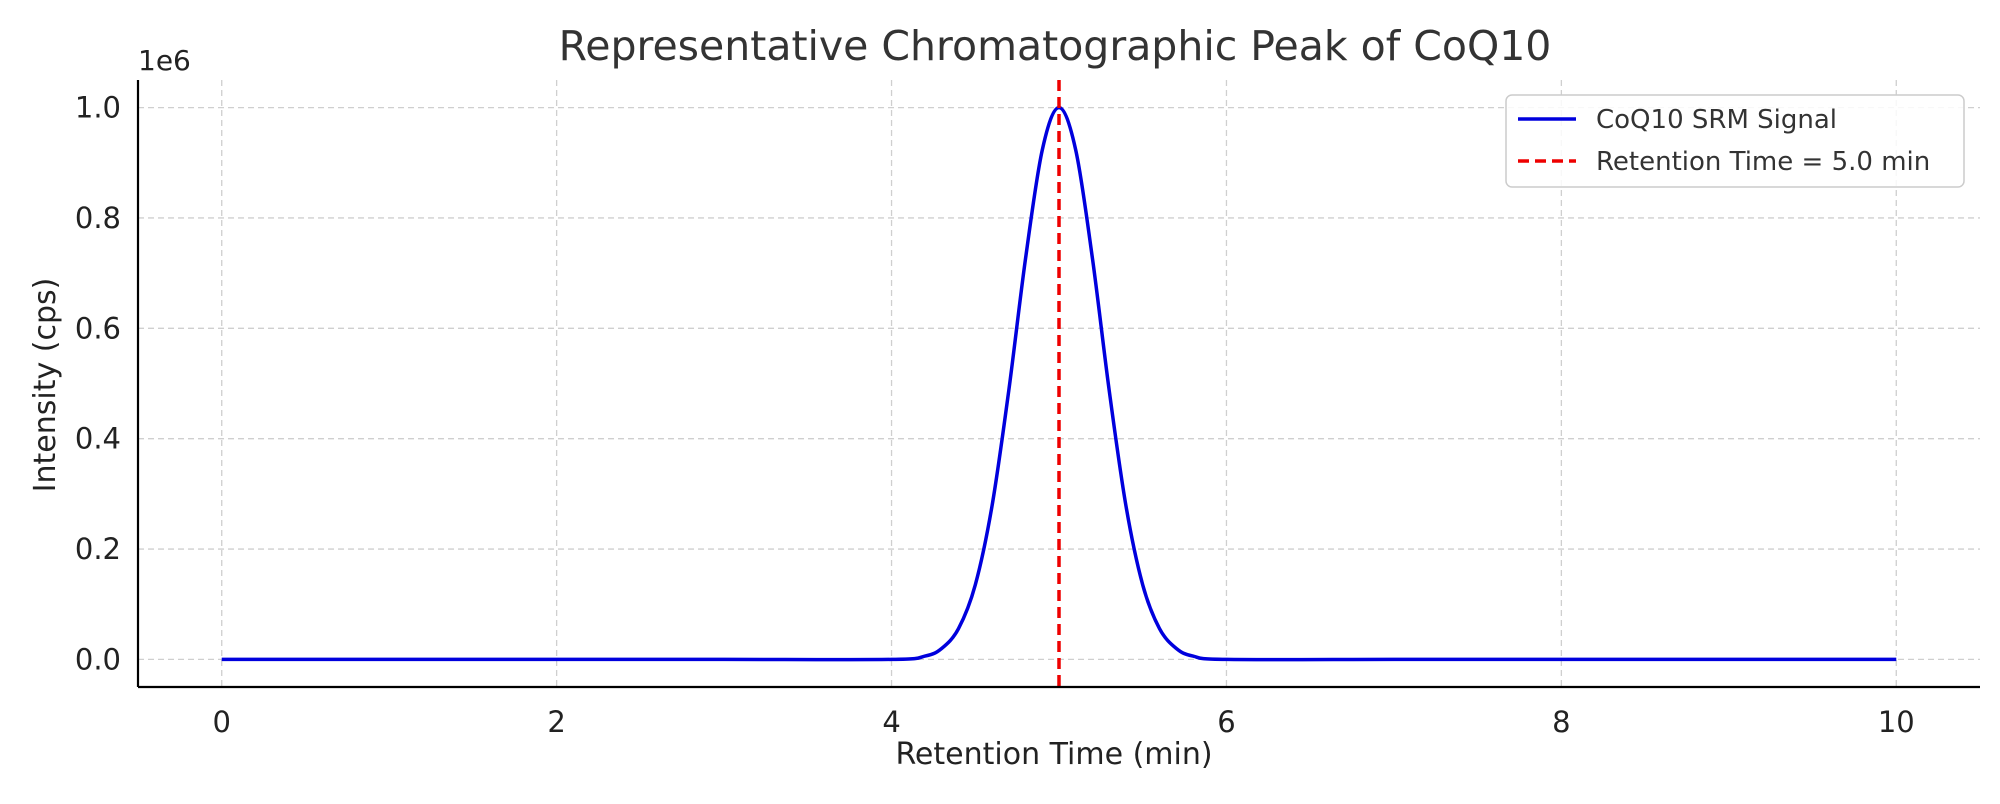 This screenshot has height=804, width=2000. What do you see at coordinates (222, 722) in the screenshot?
I see `x-tick-label: 0` at bounding box center [222, 722].